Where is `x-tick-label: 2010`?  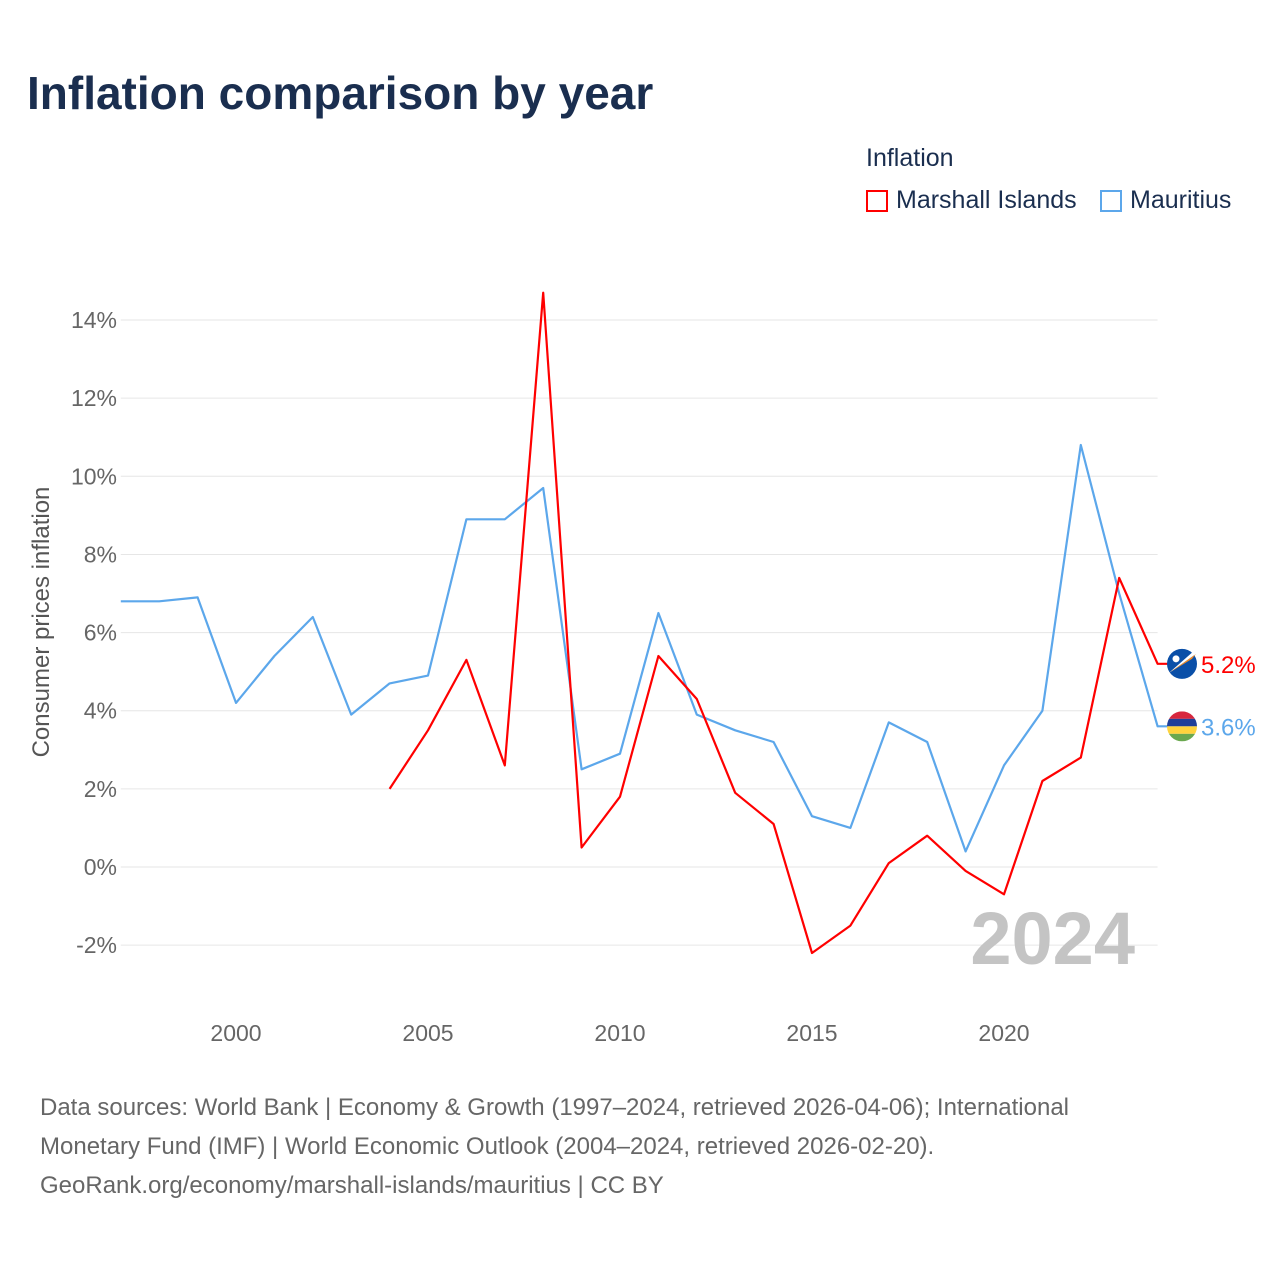
x-tick-label: 2010 is located at coordinates (619, 1033).